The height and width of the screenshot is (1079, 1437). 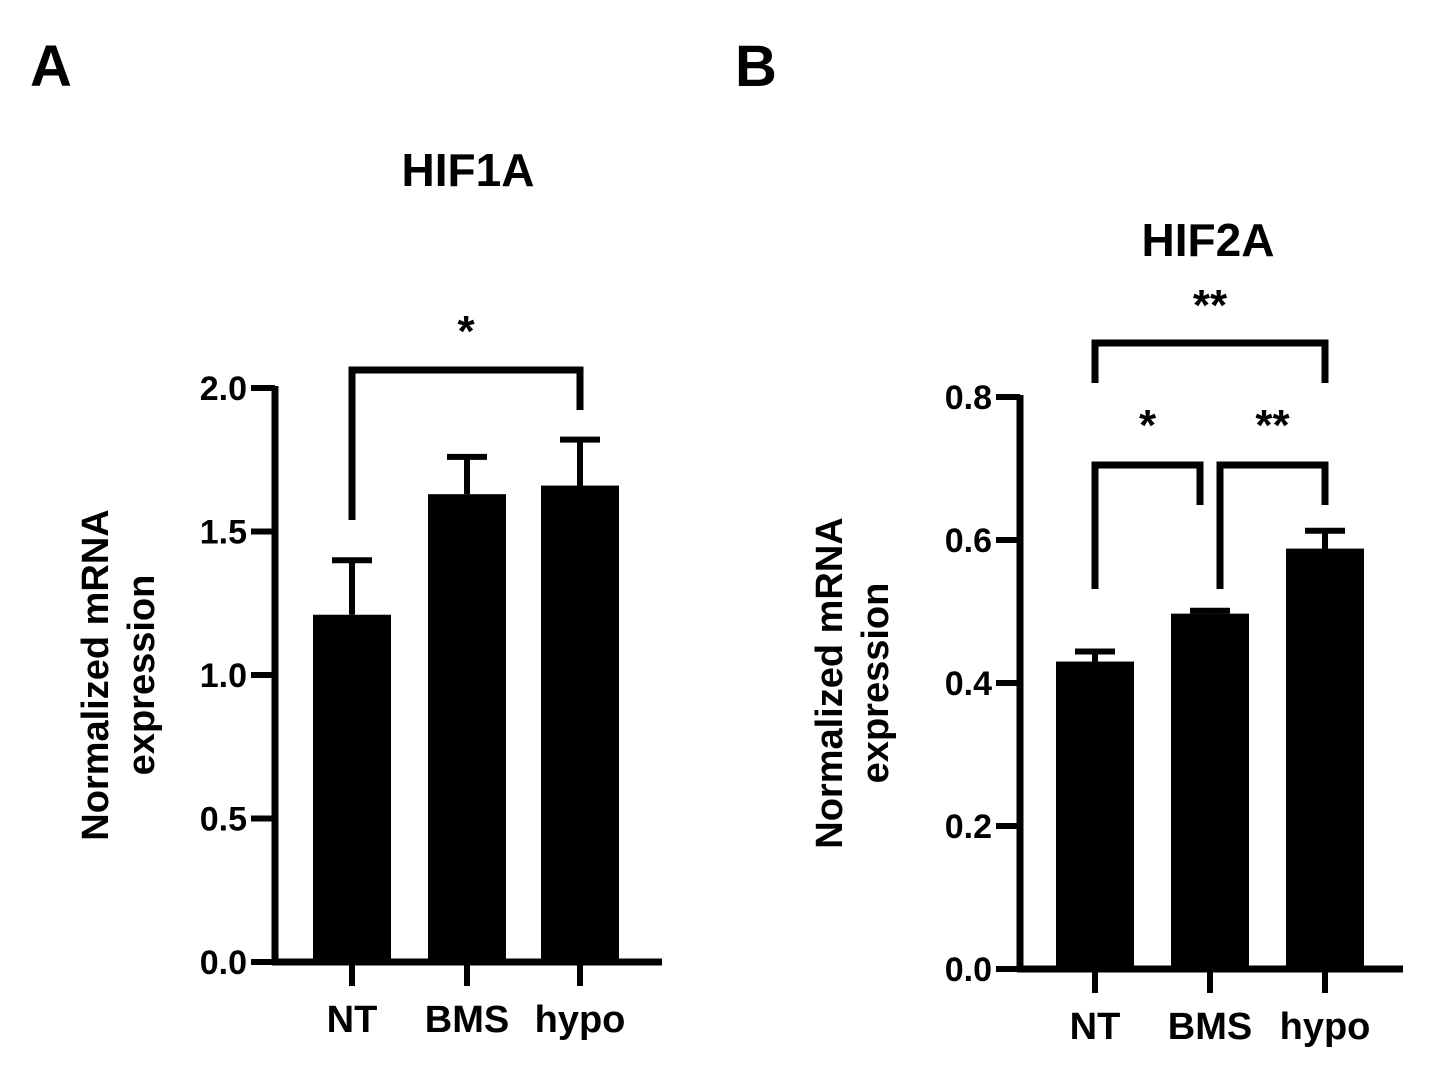 What do you see at coordinates (466, 331) in the screenshot?
I see `chart-a-significance-label: *` at bounding box center [466, 331].